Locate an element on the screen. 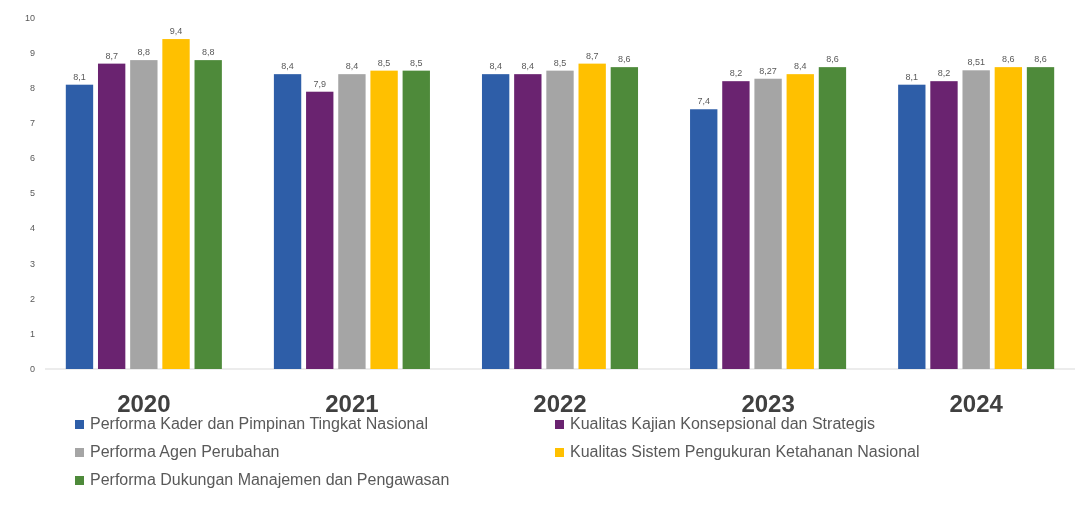  y-tick-label: 7 is located at coordinates (32, 123).